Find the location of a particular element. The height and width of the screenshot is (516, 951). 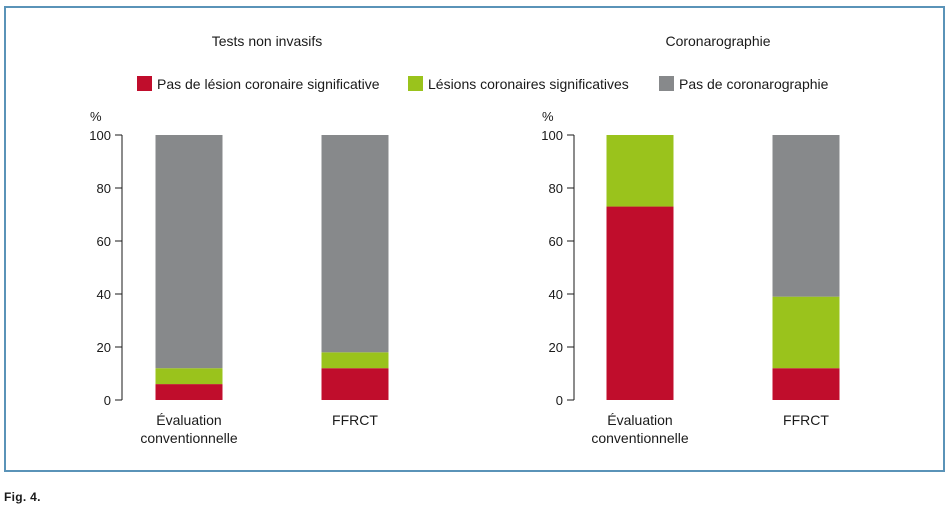

bar-evaluation-conventionnelle-pas-de-coronarographie is located at coordinates (189, 252).